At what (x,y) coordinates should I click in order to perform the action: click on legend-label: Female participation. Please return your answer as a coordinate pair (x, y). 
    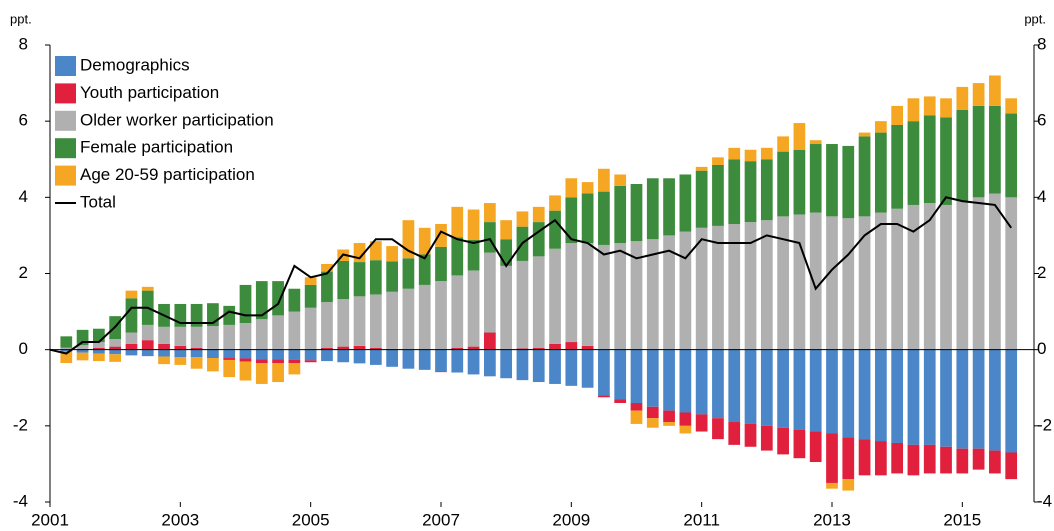
    Looking at the image, I should click on (156, 147).